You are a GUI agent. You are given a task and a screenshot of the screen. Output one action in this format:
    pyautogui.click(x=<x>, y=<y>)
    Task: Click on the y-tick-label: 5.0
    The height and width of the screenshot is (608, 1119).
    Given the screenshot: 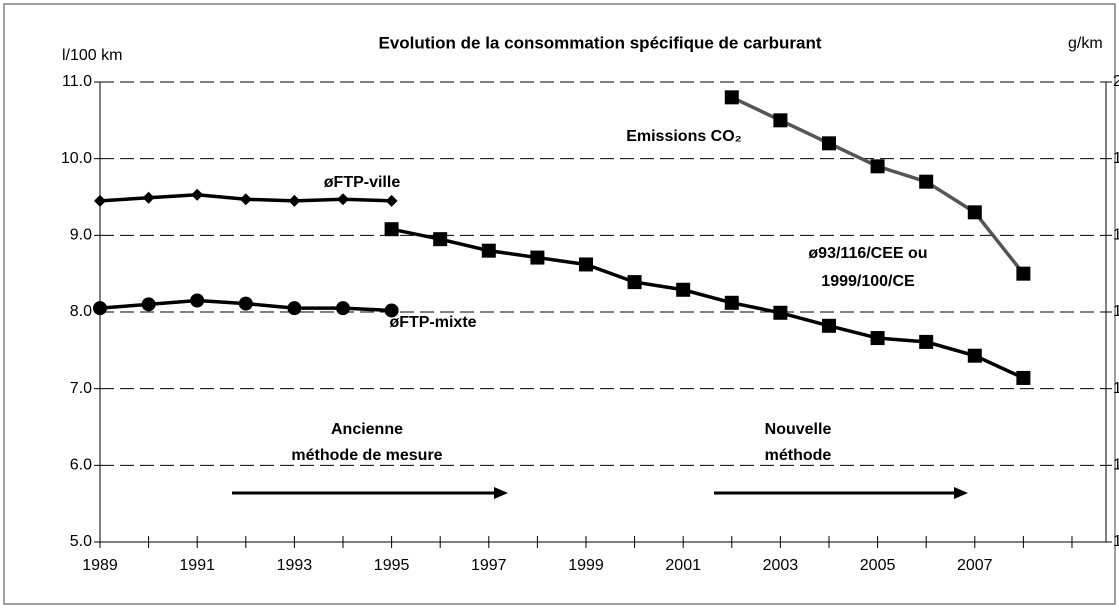 What is the action you would take?
    pyautogui.click(x=81, y=541)
    